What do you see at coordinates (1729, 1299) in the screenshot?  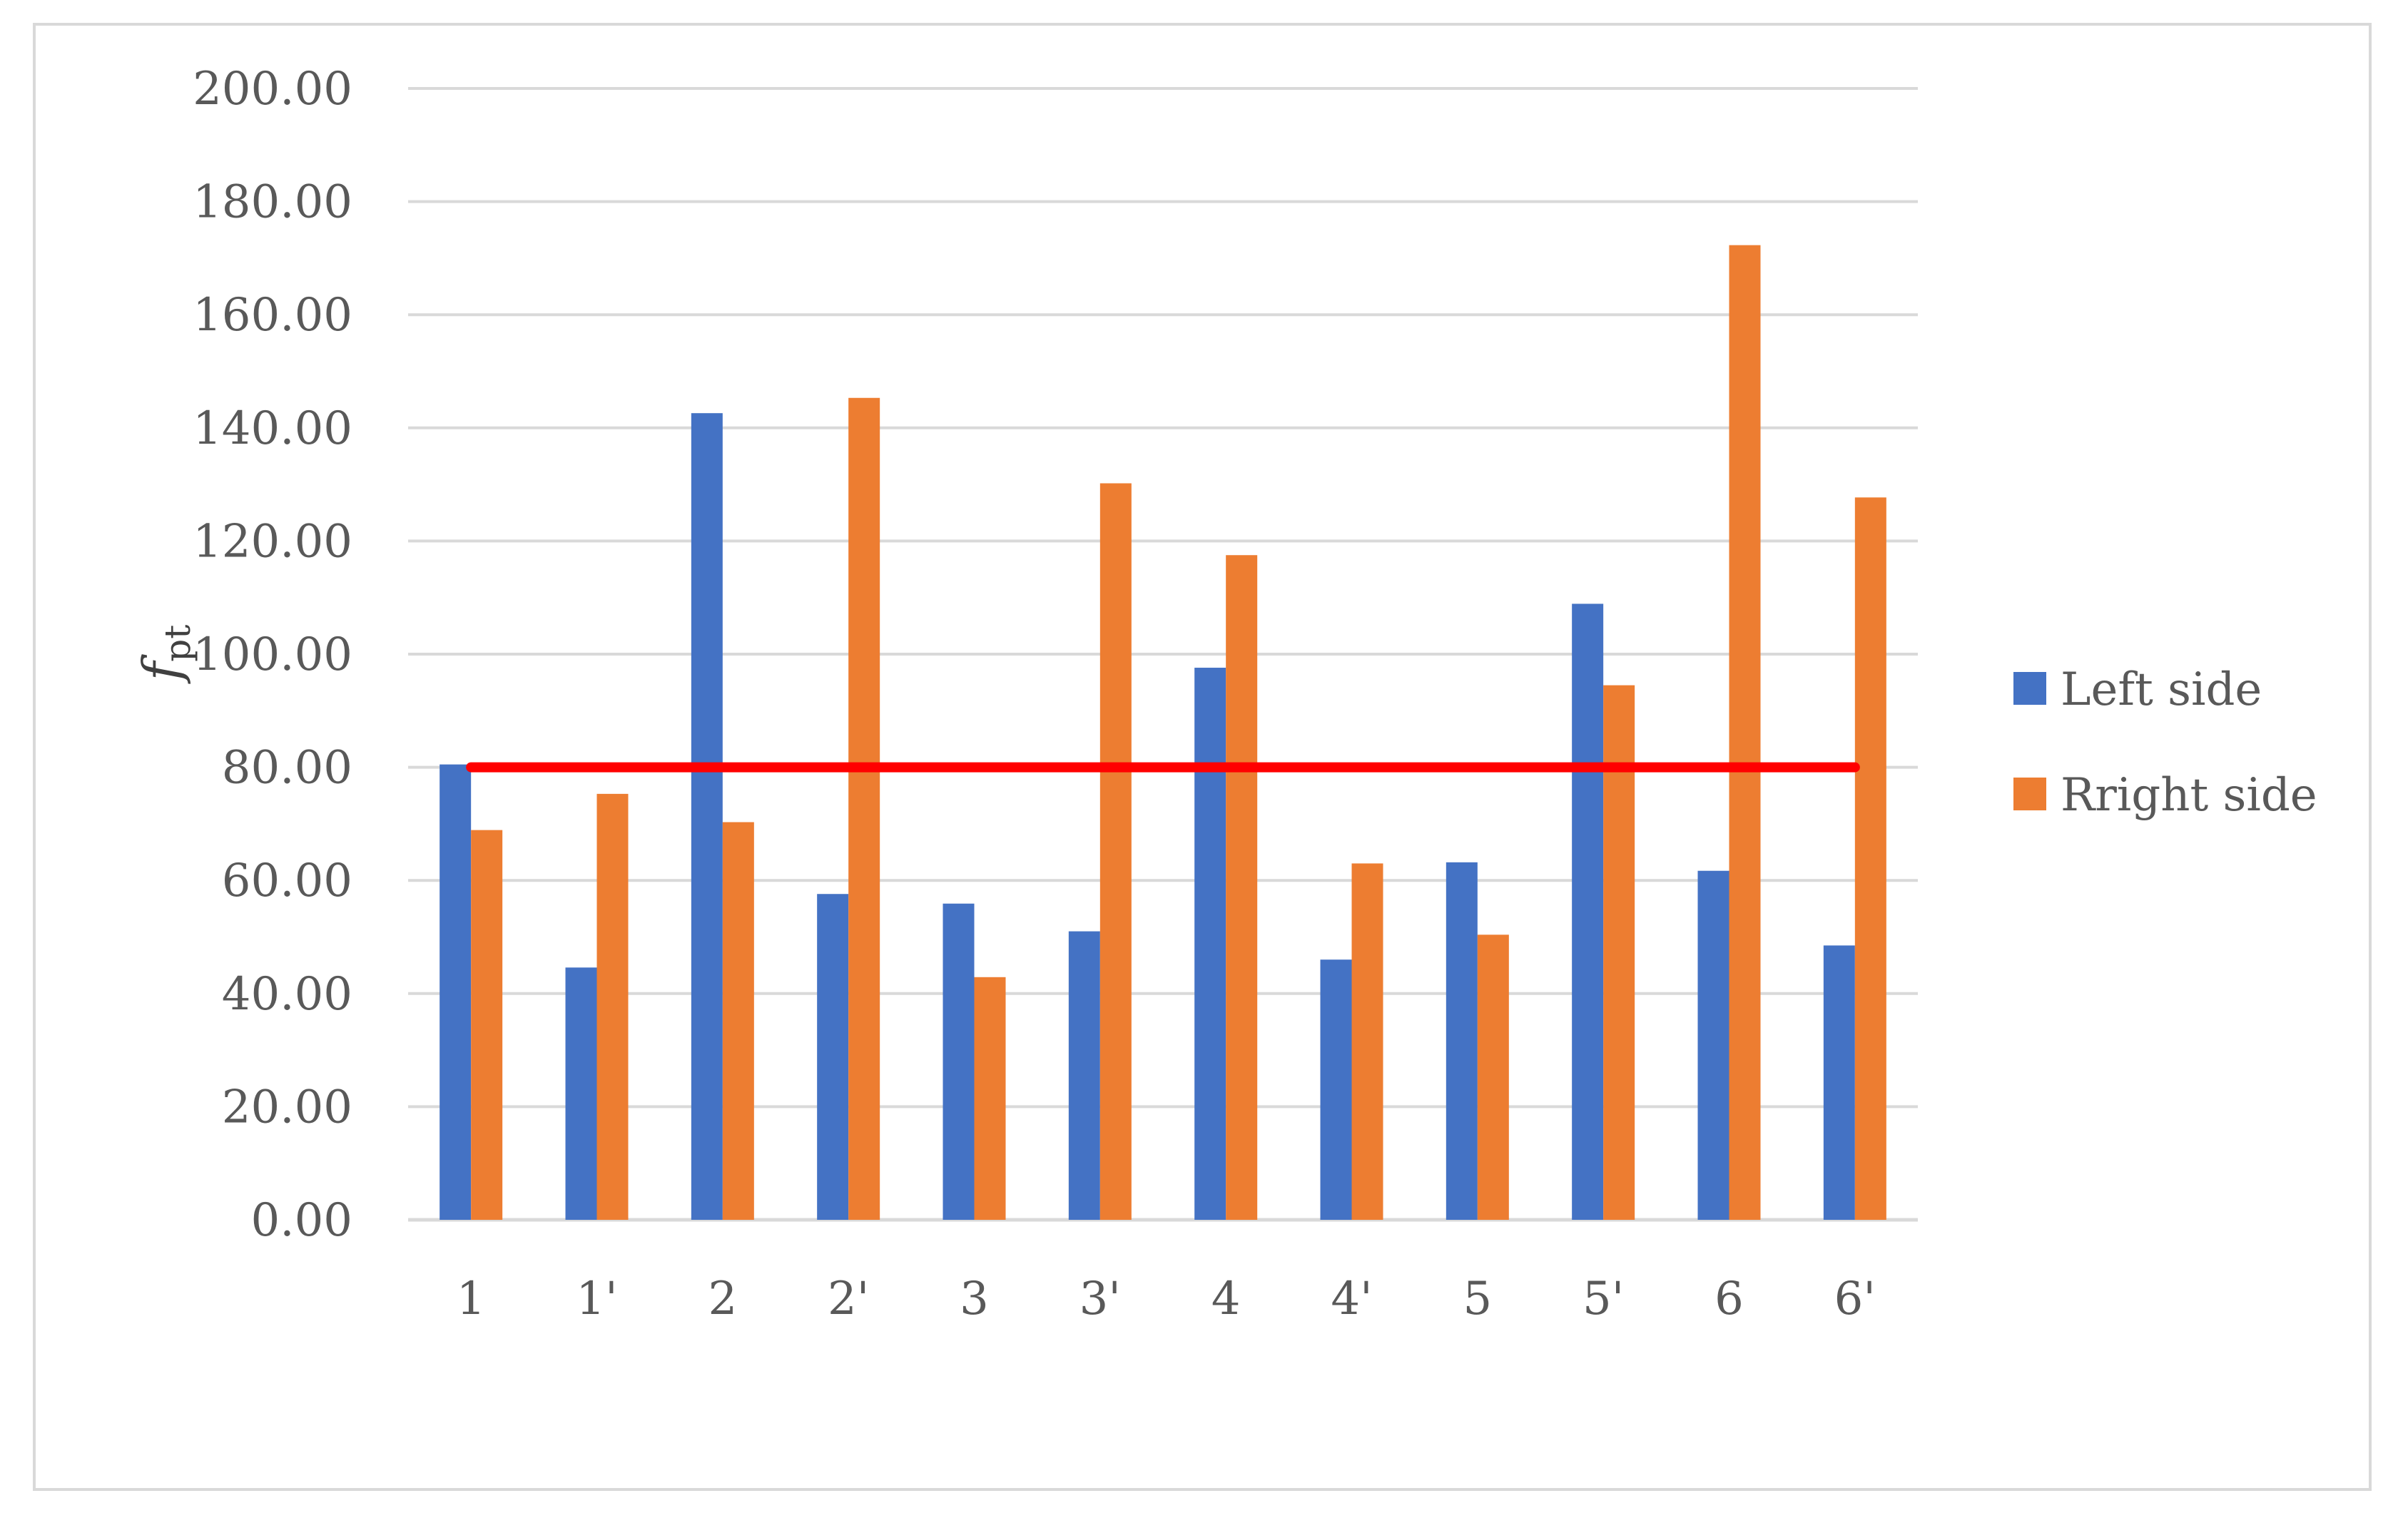 I see `x-tick-label: 6` at bounding box center [1729, 1299].